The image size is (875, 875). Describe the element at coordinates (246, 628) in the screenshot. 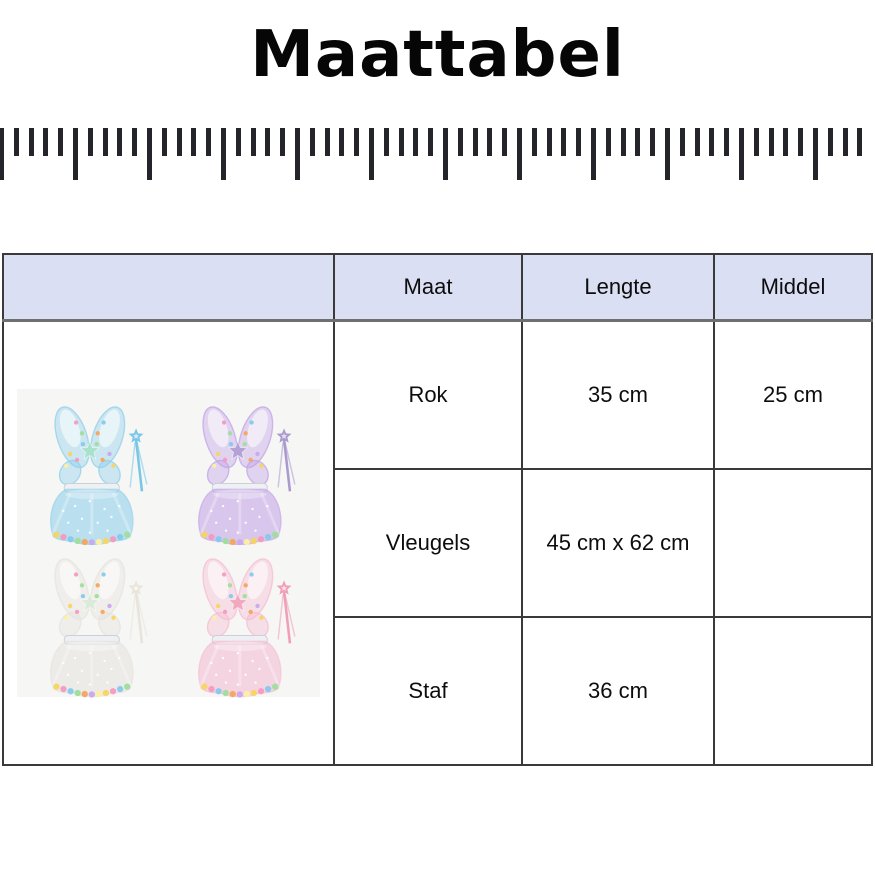

I see `pink-fairy-set` at that location.